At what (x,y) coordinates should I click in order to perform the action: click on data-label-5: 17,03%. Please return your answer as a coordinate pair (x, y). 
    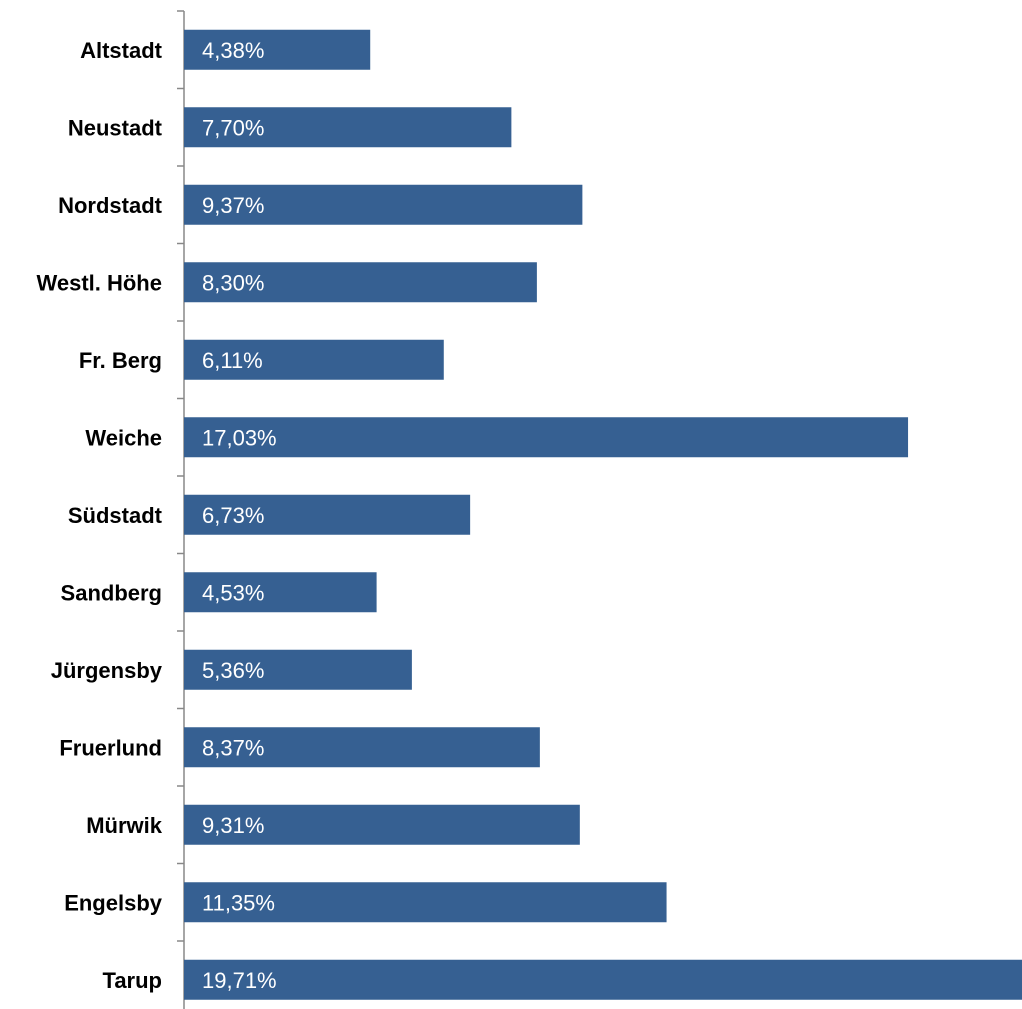
    Looking at the image, I should click on (239, 437).